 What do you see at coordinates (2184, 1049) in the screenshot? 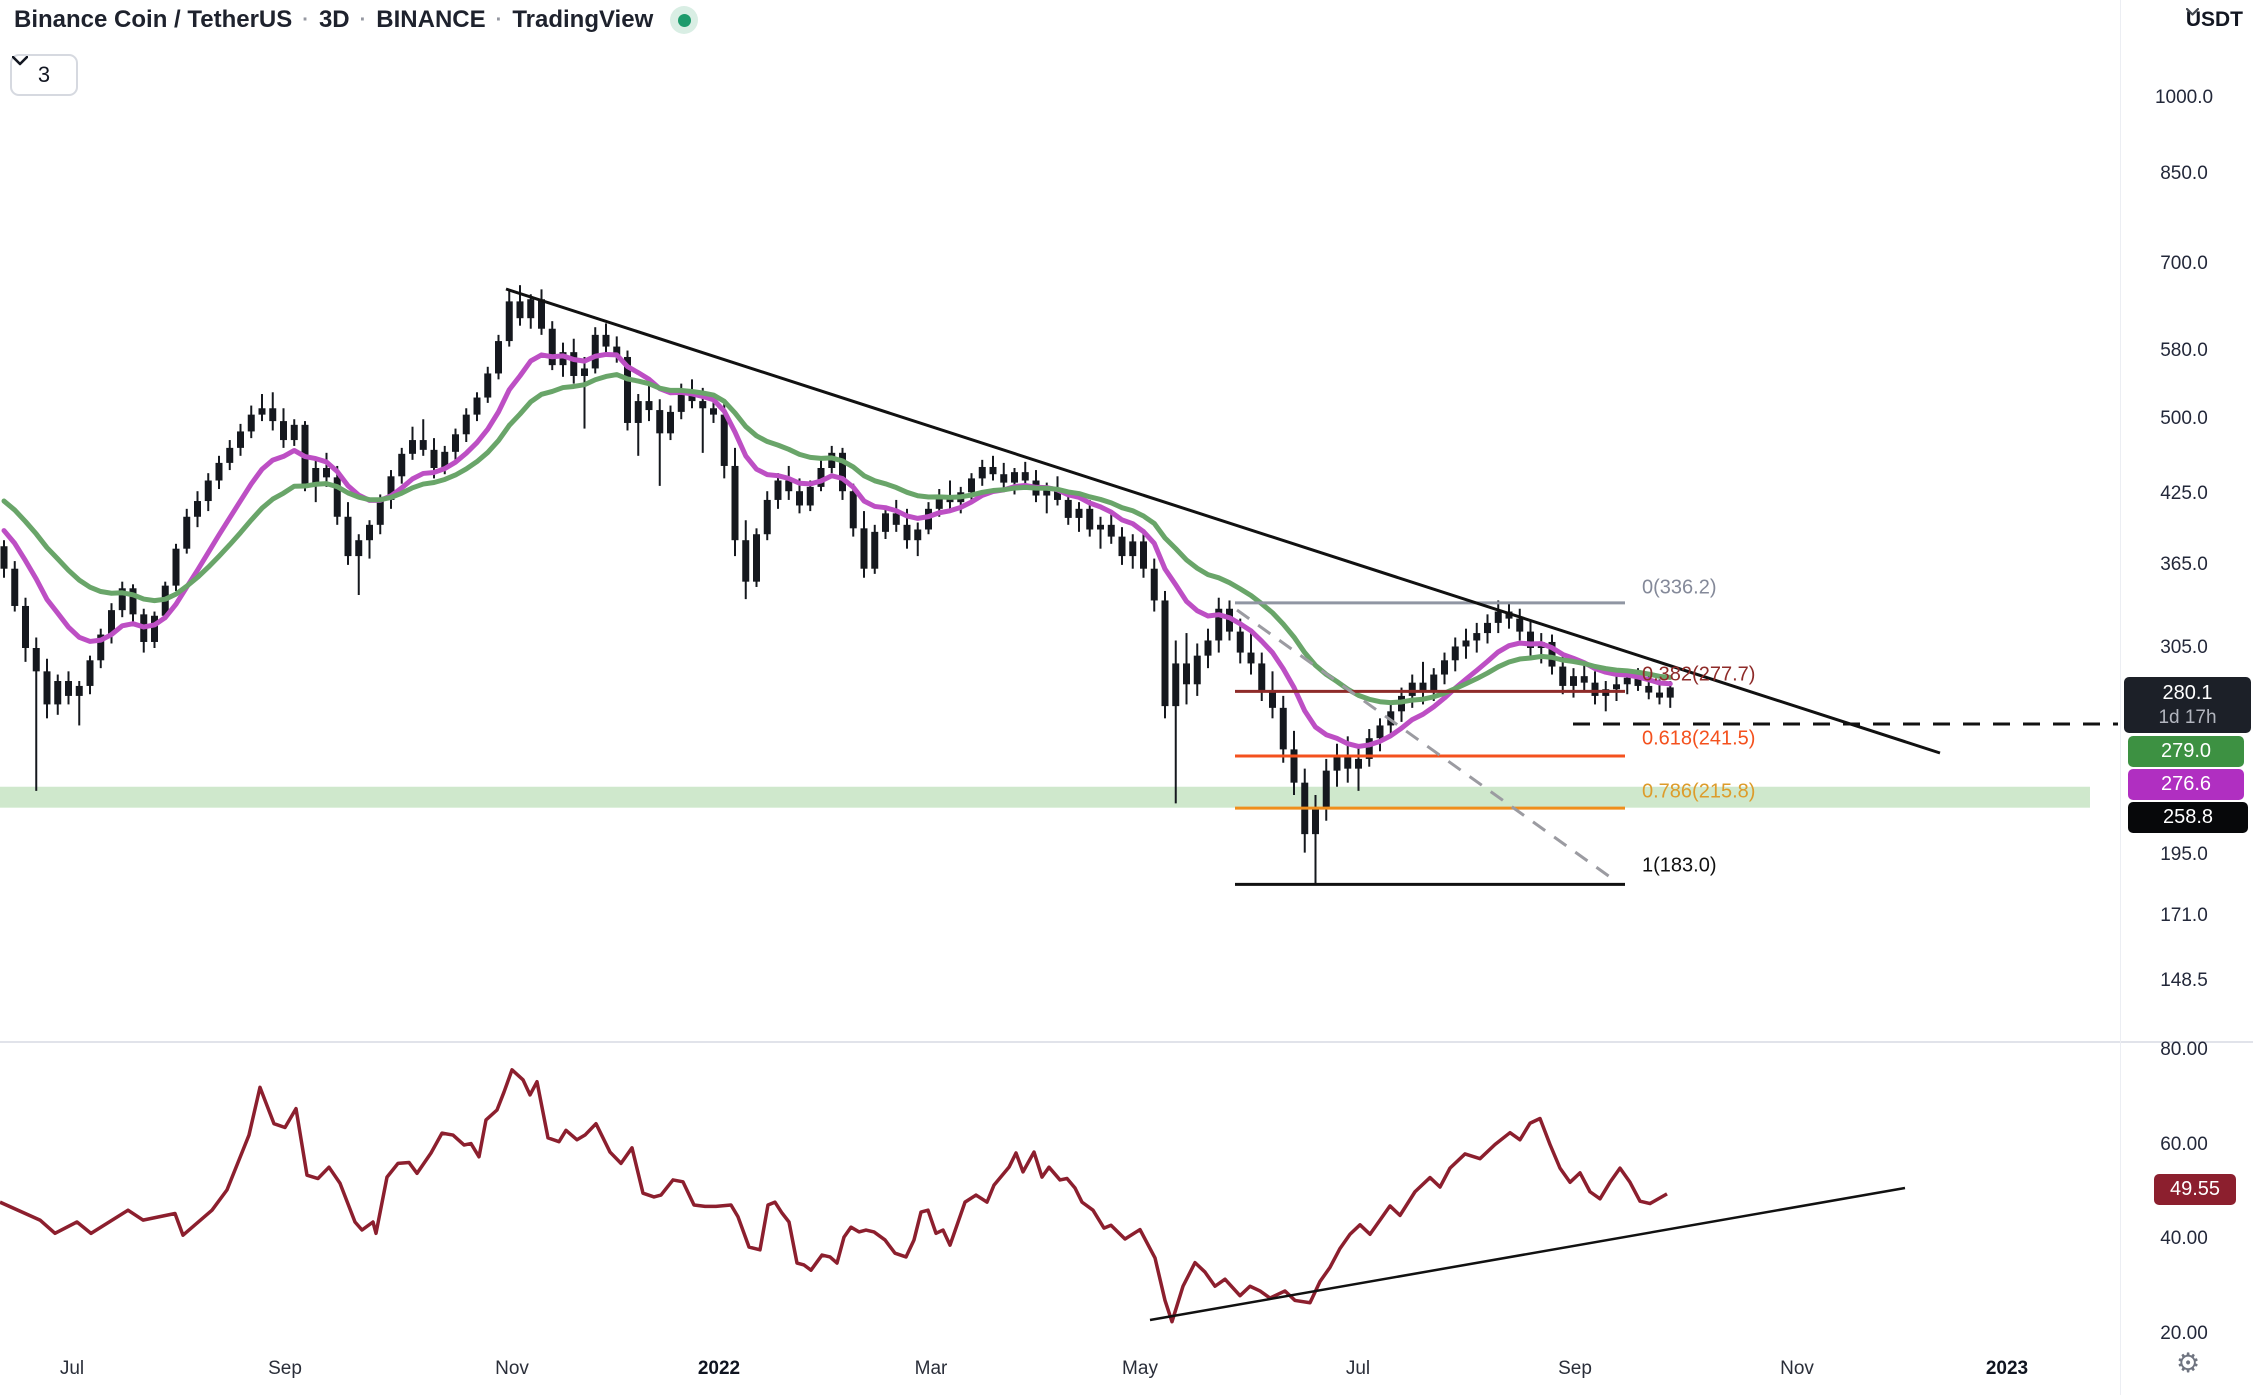
I see `rsi-tick: 80.00` at bounding box center [2184, 1049].